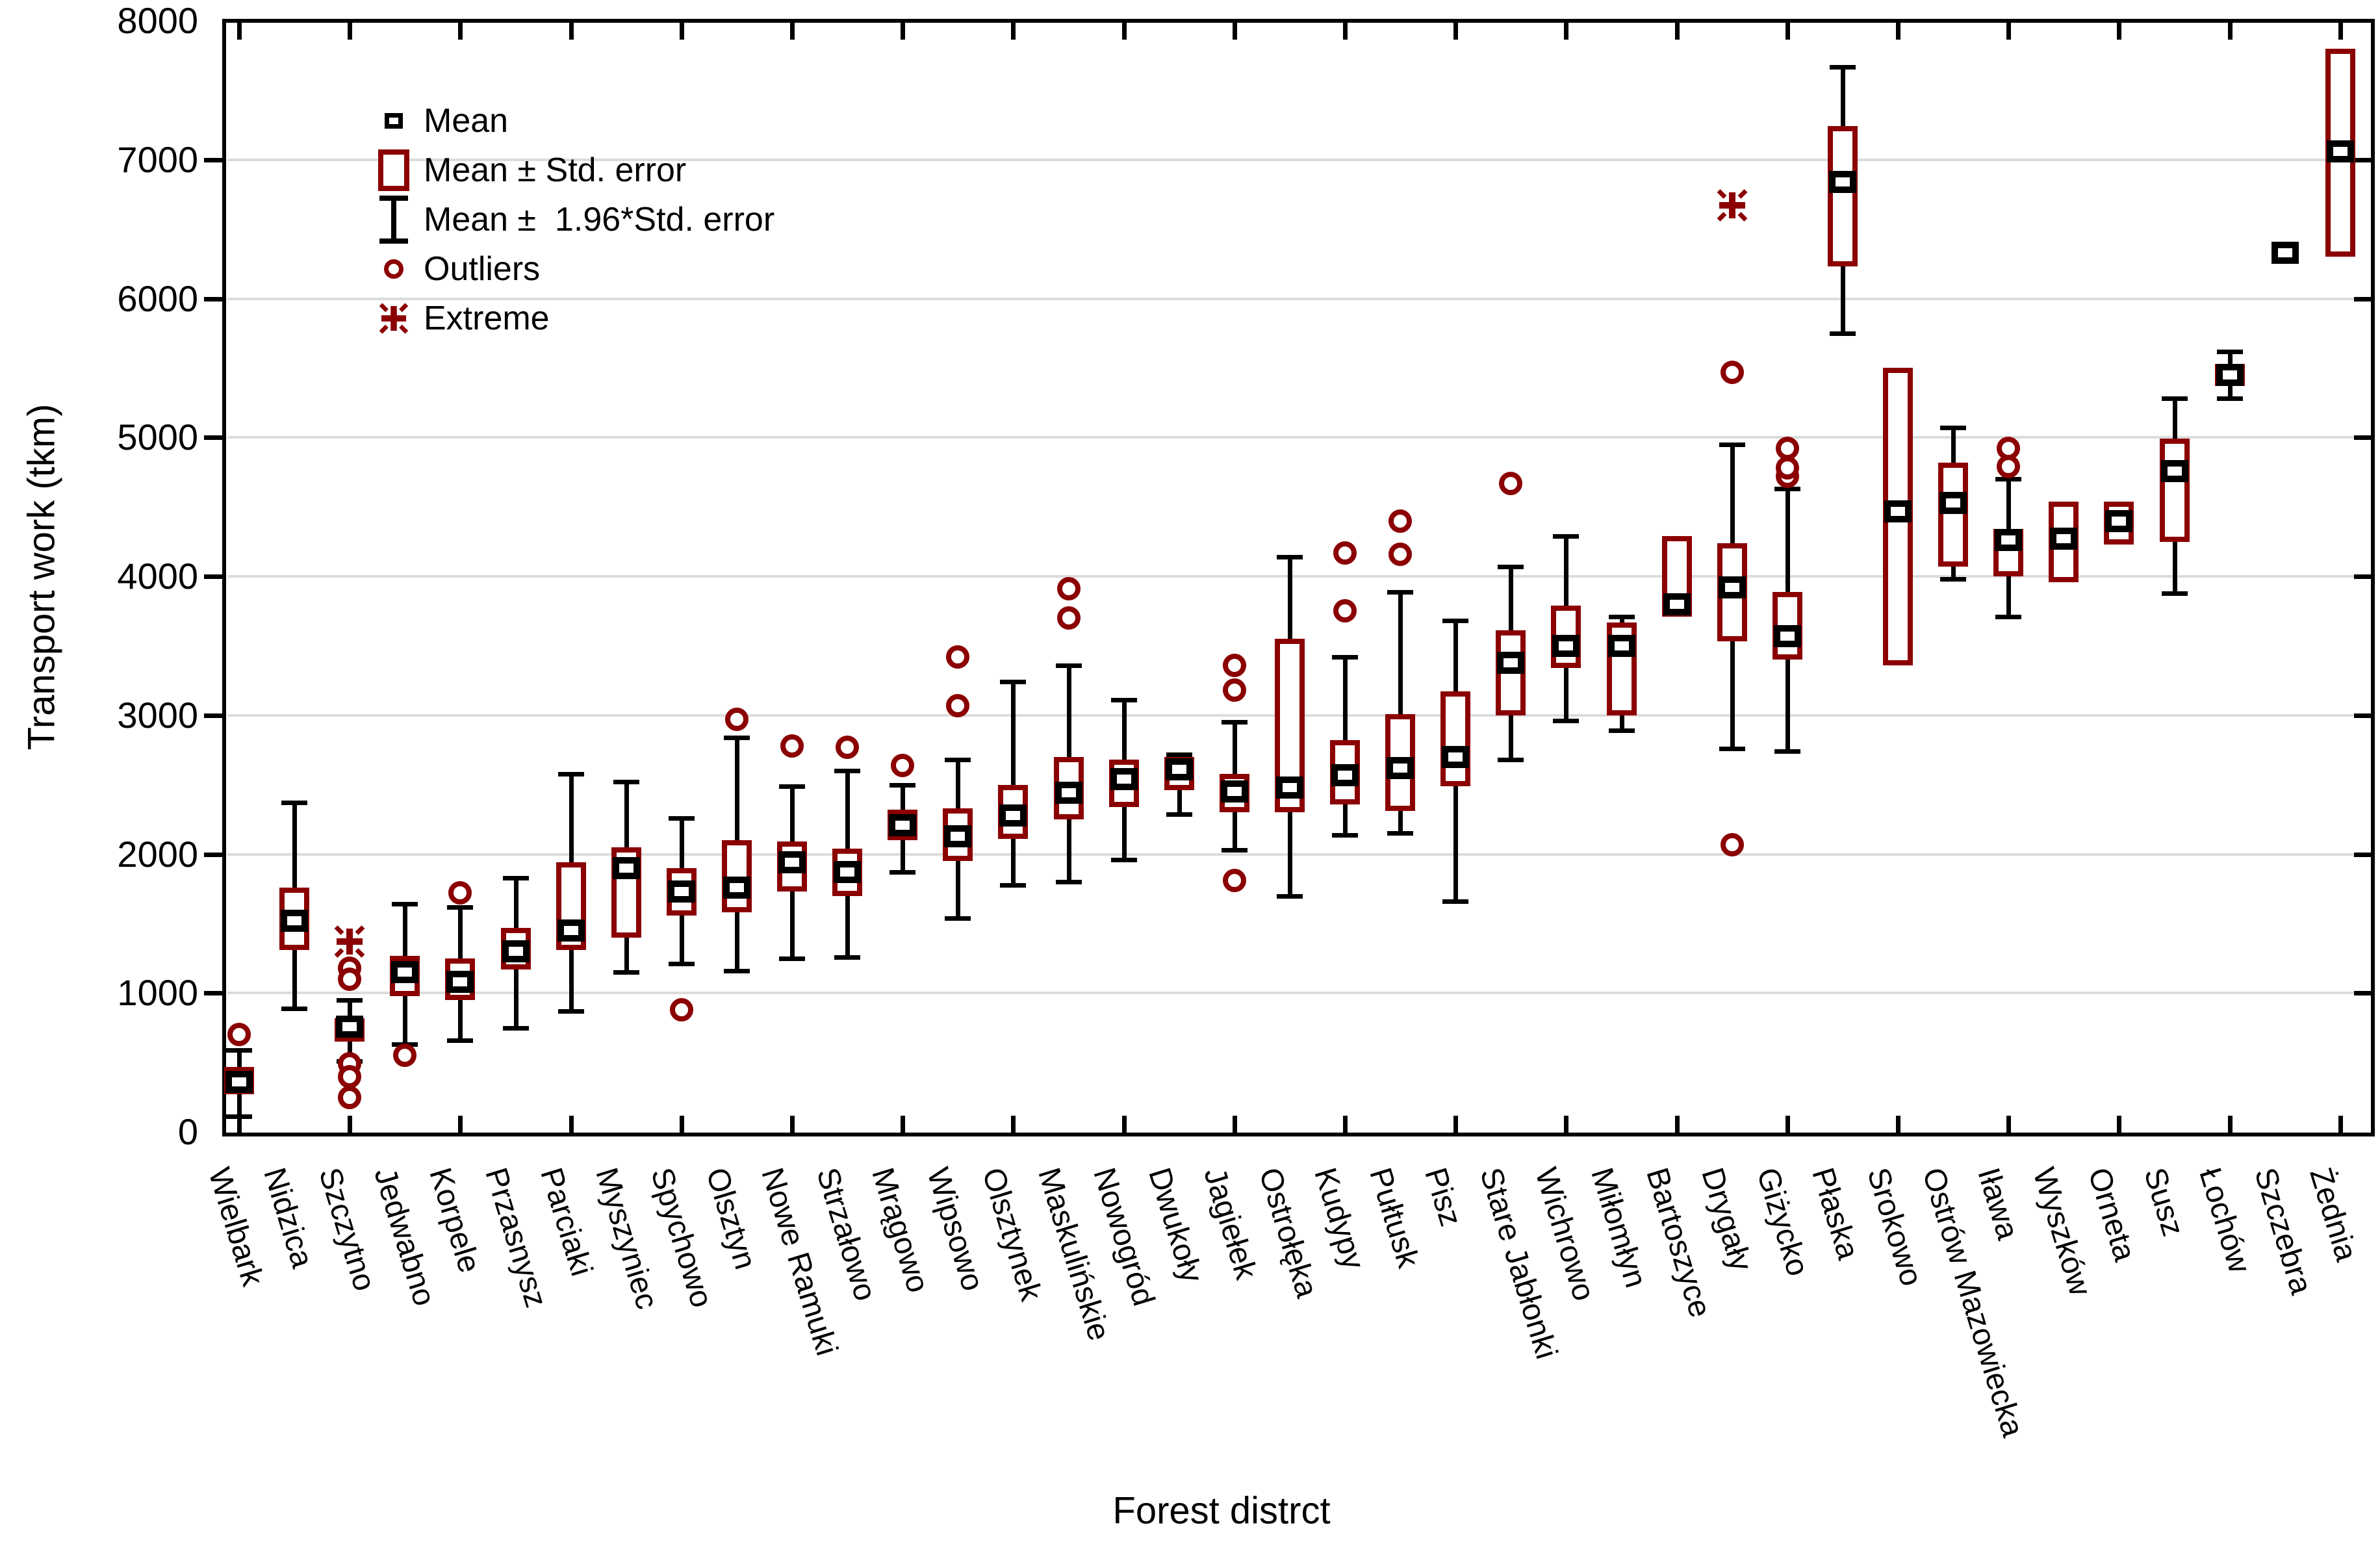 Image resolution: width=2380 pixels, height=1553 pixels. What do you see at coordinates (566, 1222) in the screenshot?
I see `district-label-Parciaki: Parciaki` at bounding box center [566, 1222].